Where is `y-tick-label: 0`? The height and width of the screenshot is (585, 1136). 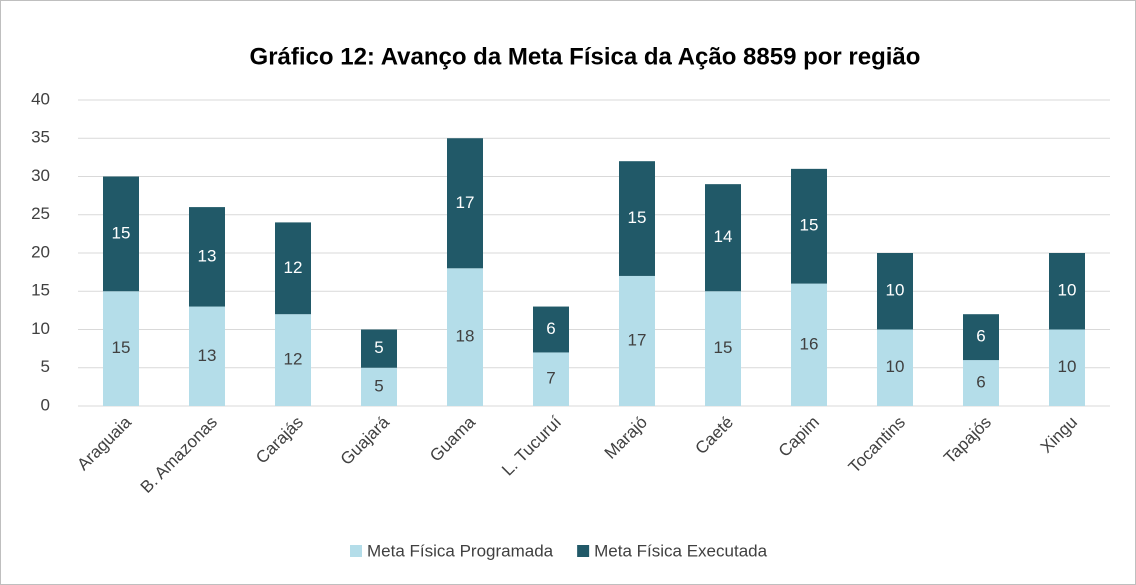 y-tick-label: 0 is located at coordinates (45, 404).